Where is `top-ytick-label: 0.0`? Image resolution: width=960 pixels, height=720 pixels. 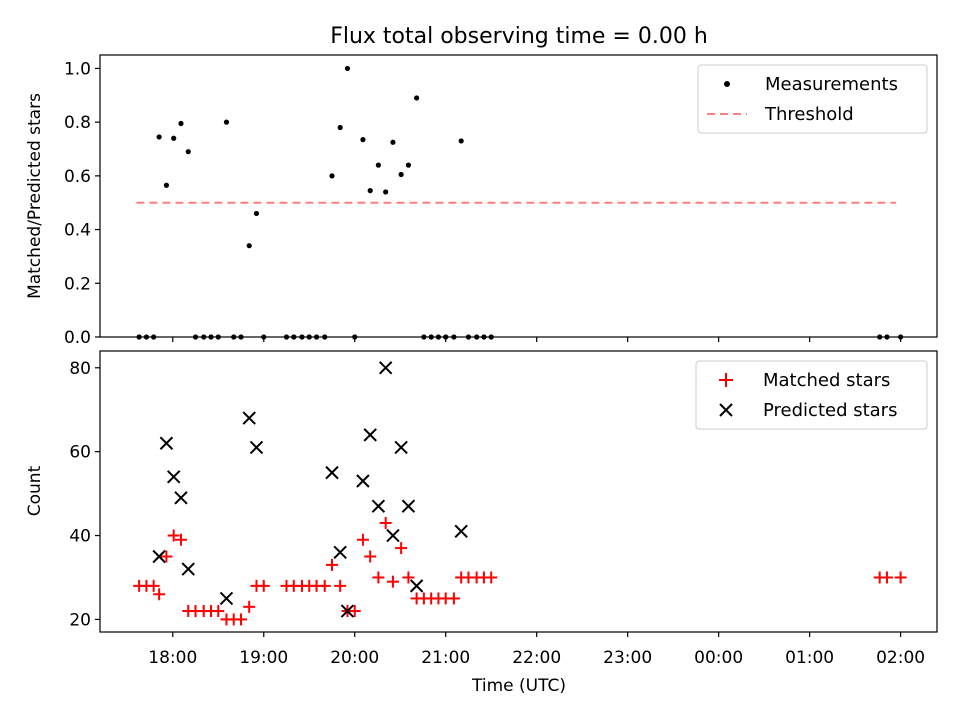
top-ytick-label: 0.0 is located at coordinates (77, 338).